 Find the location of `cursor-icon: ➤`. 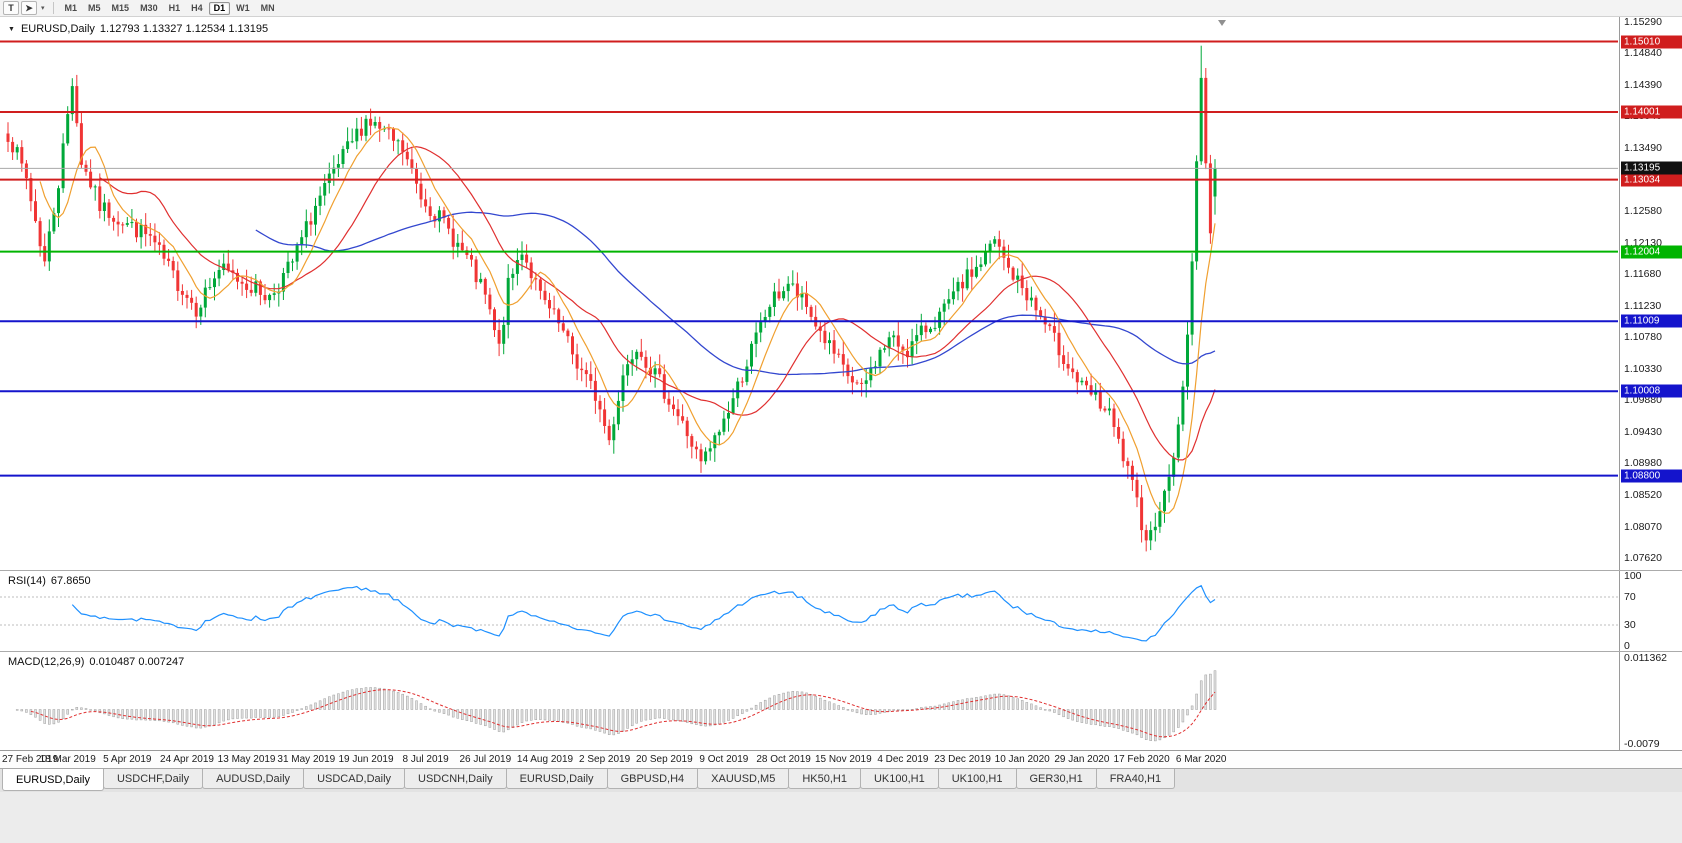

cursor-icon: ➤ is located at coordinates (29, 7).